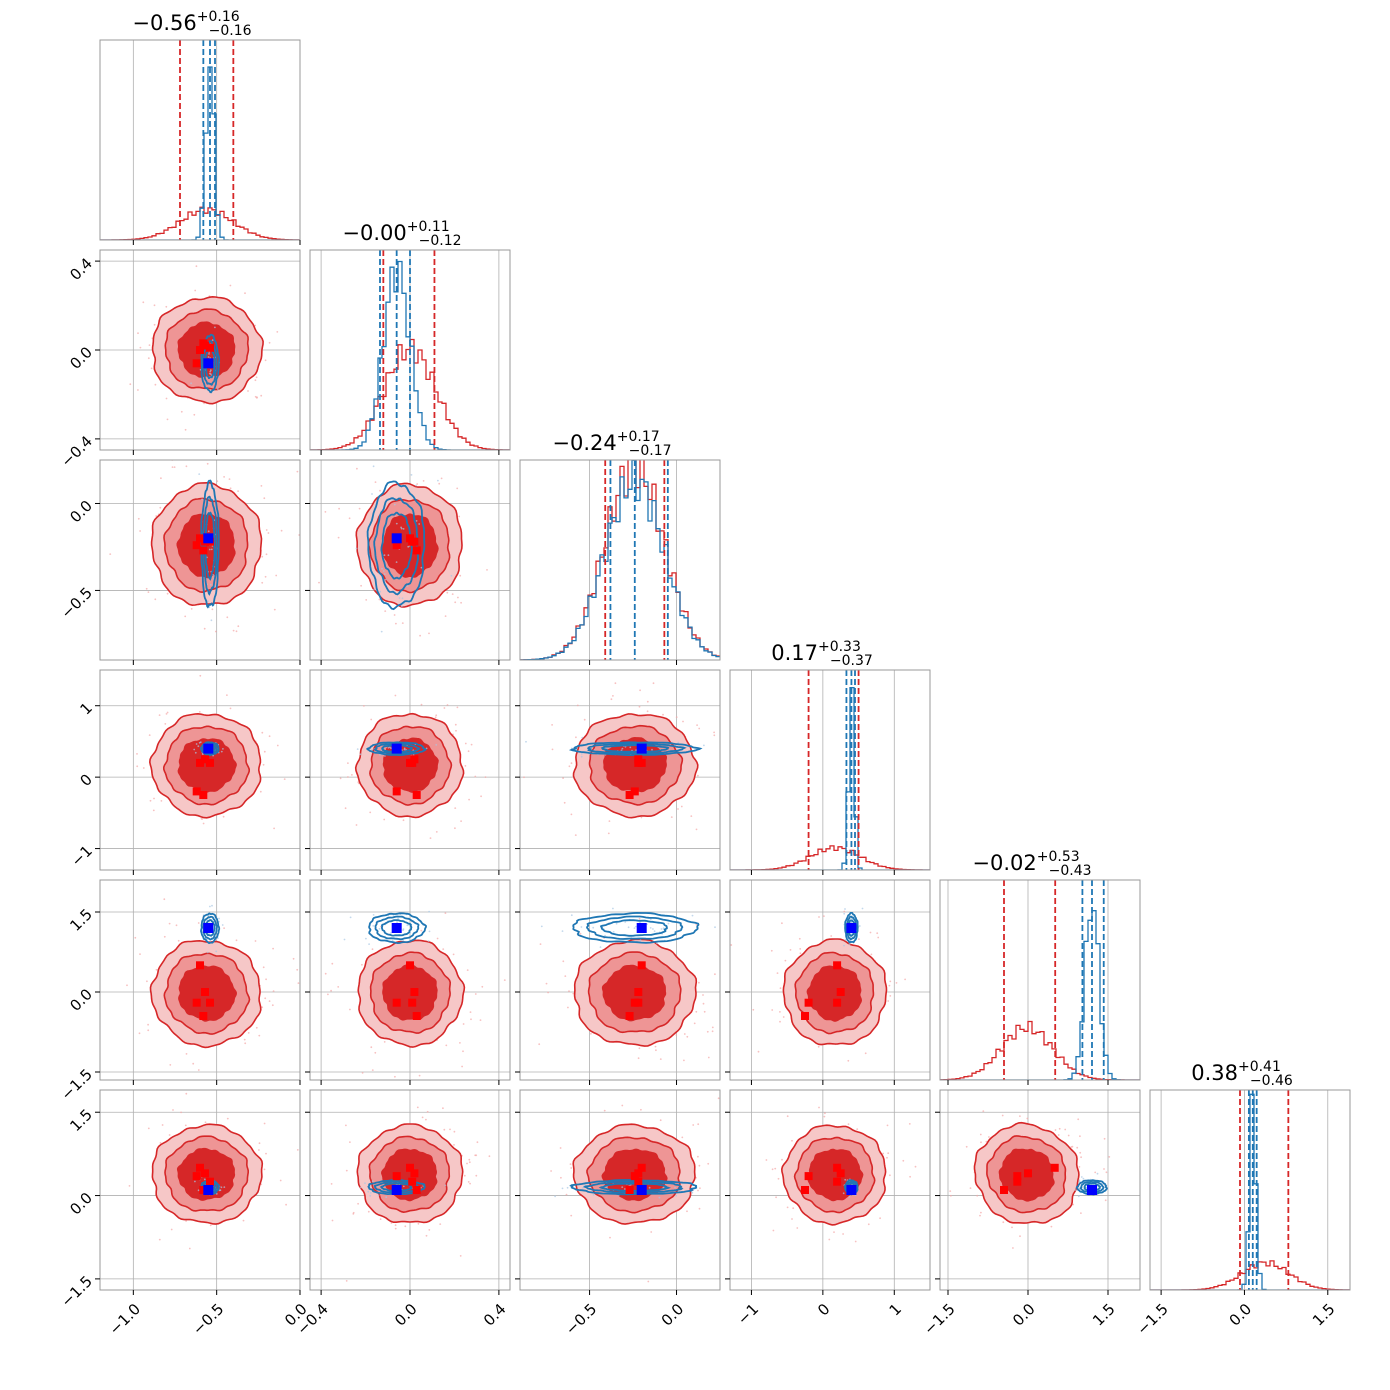 The width and height of the screenshot is (1390, 1390). I want to click on y-tick-label-5-1: 0.0, so click(81, 1204).